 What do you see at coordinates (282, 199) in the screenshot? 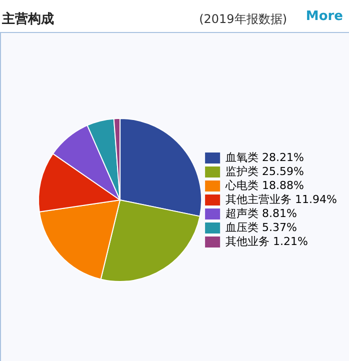
I see `legend-label: 其他主营业务 11.94%` at bounding box center [282, 199].